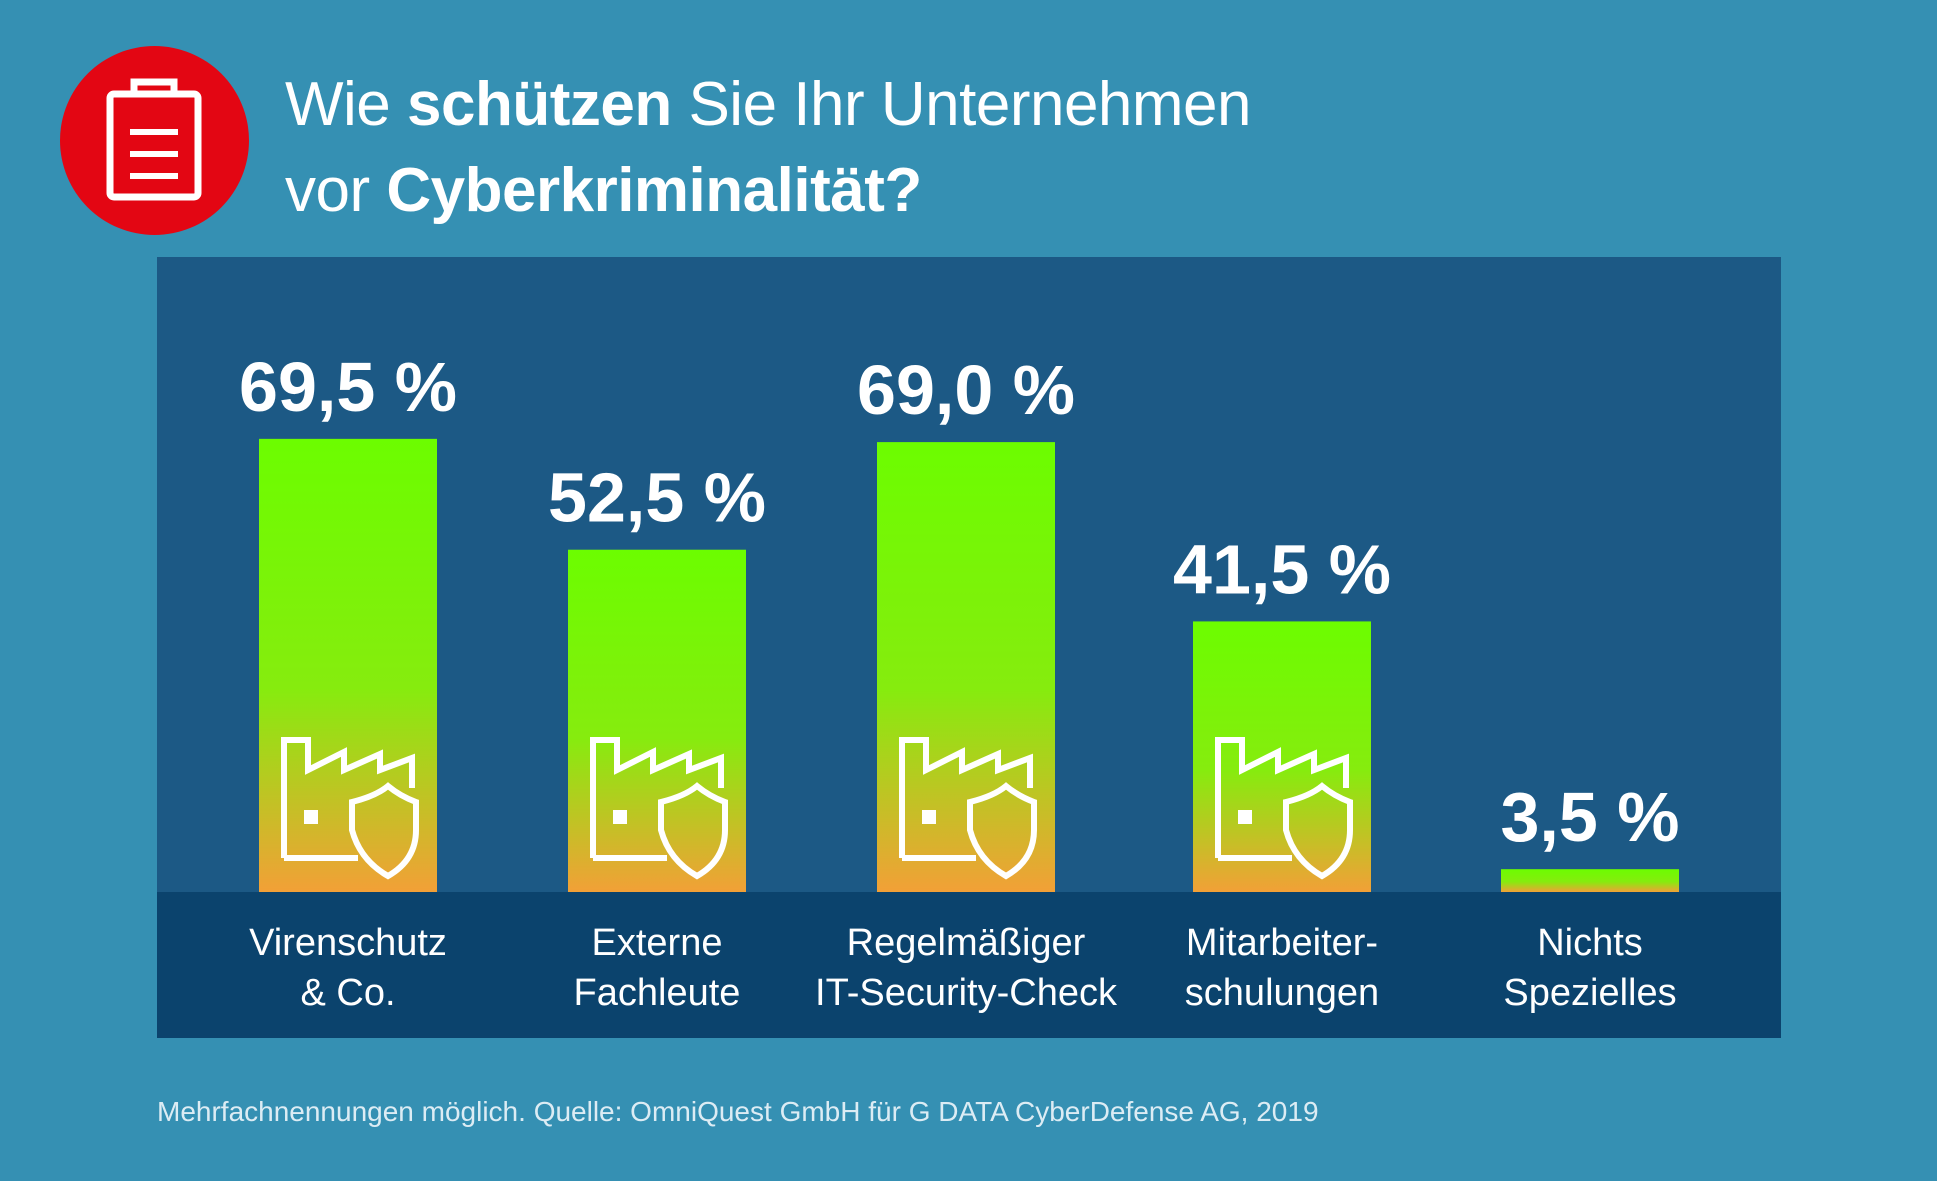  I want to click on category-label-line: Nichts, so click(1590, 943).